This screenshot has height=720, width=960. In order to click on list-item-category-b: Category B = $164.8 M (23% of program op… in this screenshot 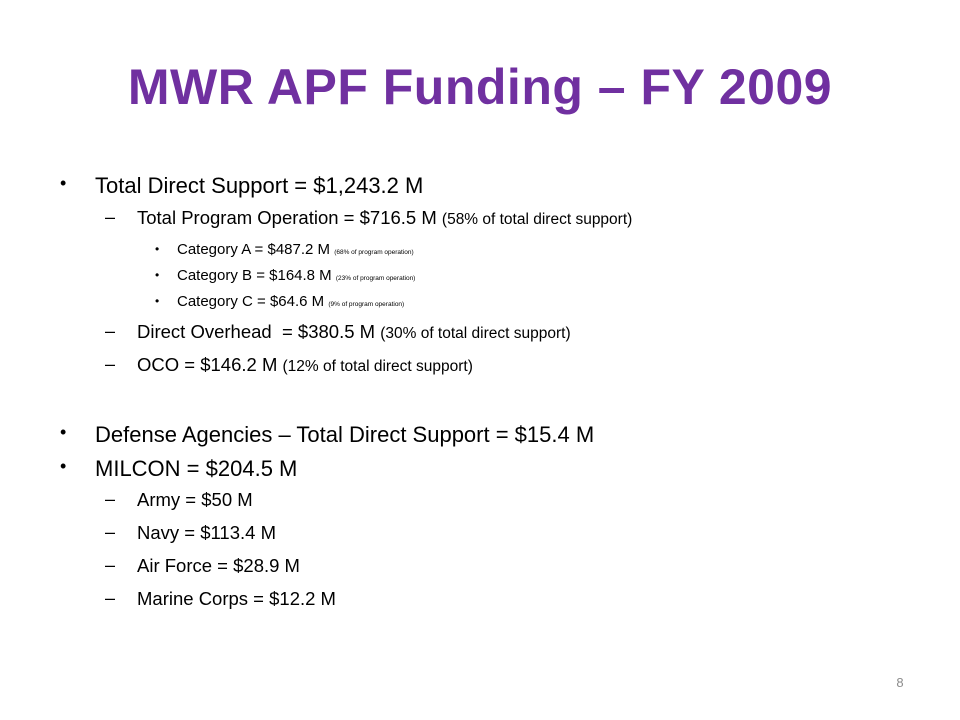, I will do `click(296, 275)`.